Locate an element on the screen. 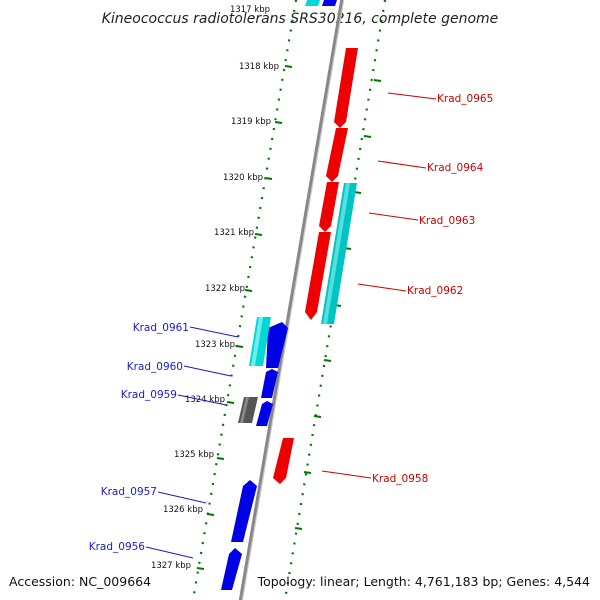 This screenshot has width=600, height=600. pseudo-gene-top is located at coordinates (312, 3).